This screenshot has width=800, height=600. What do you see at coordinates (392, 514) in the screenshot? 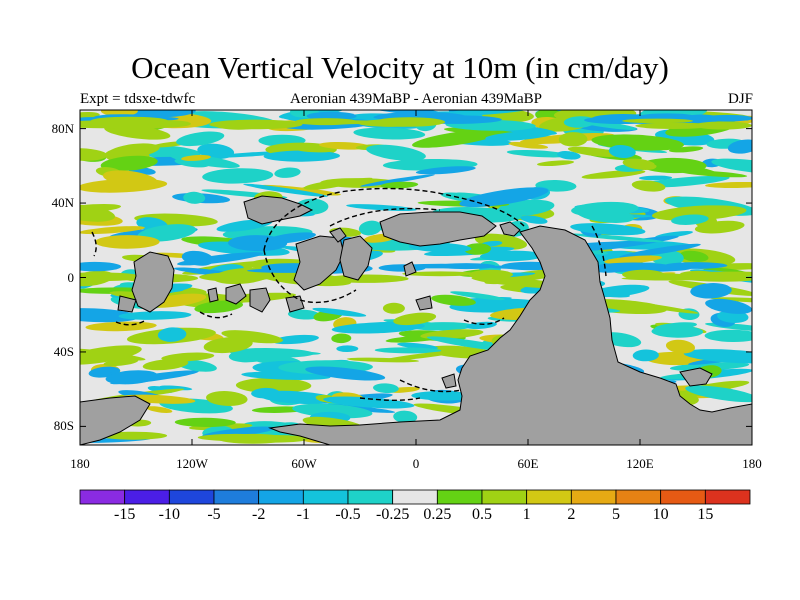
I see `colorbar-label: -0.25` at bounding box center [392, 514].